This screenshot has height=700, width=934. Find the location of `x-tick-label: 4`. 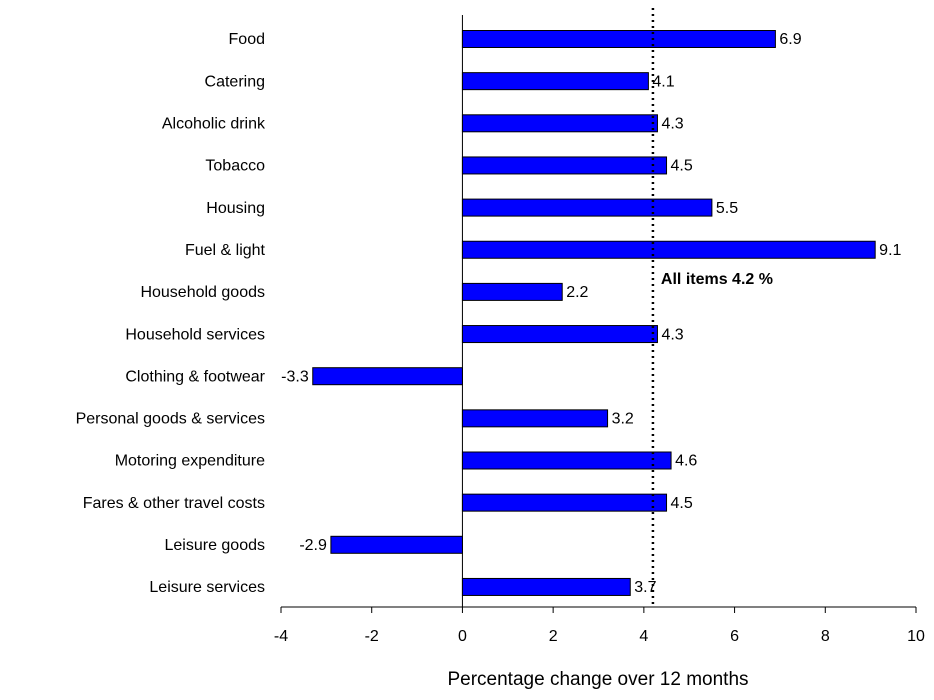

x-tick-label: 4 is located at coordinates (643, 636).